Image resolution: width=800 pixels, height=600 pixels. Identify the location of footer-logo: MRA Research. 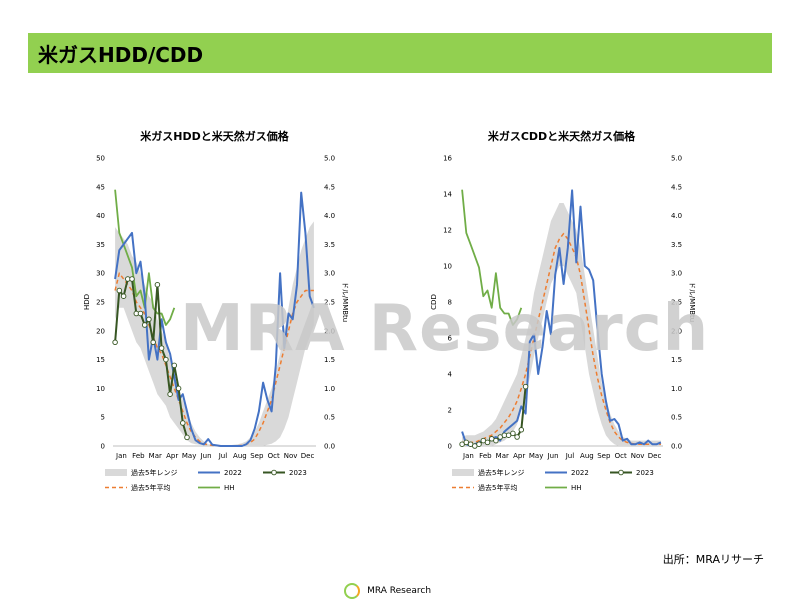
(386, 589).